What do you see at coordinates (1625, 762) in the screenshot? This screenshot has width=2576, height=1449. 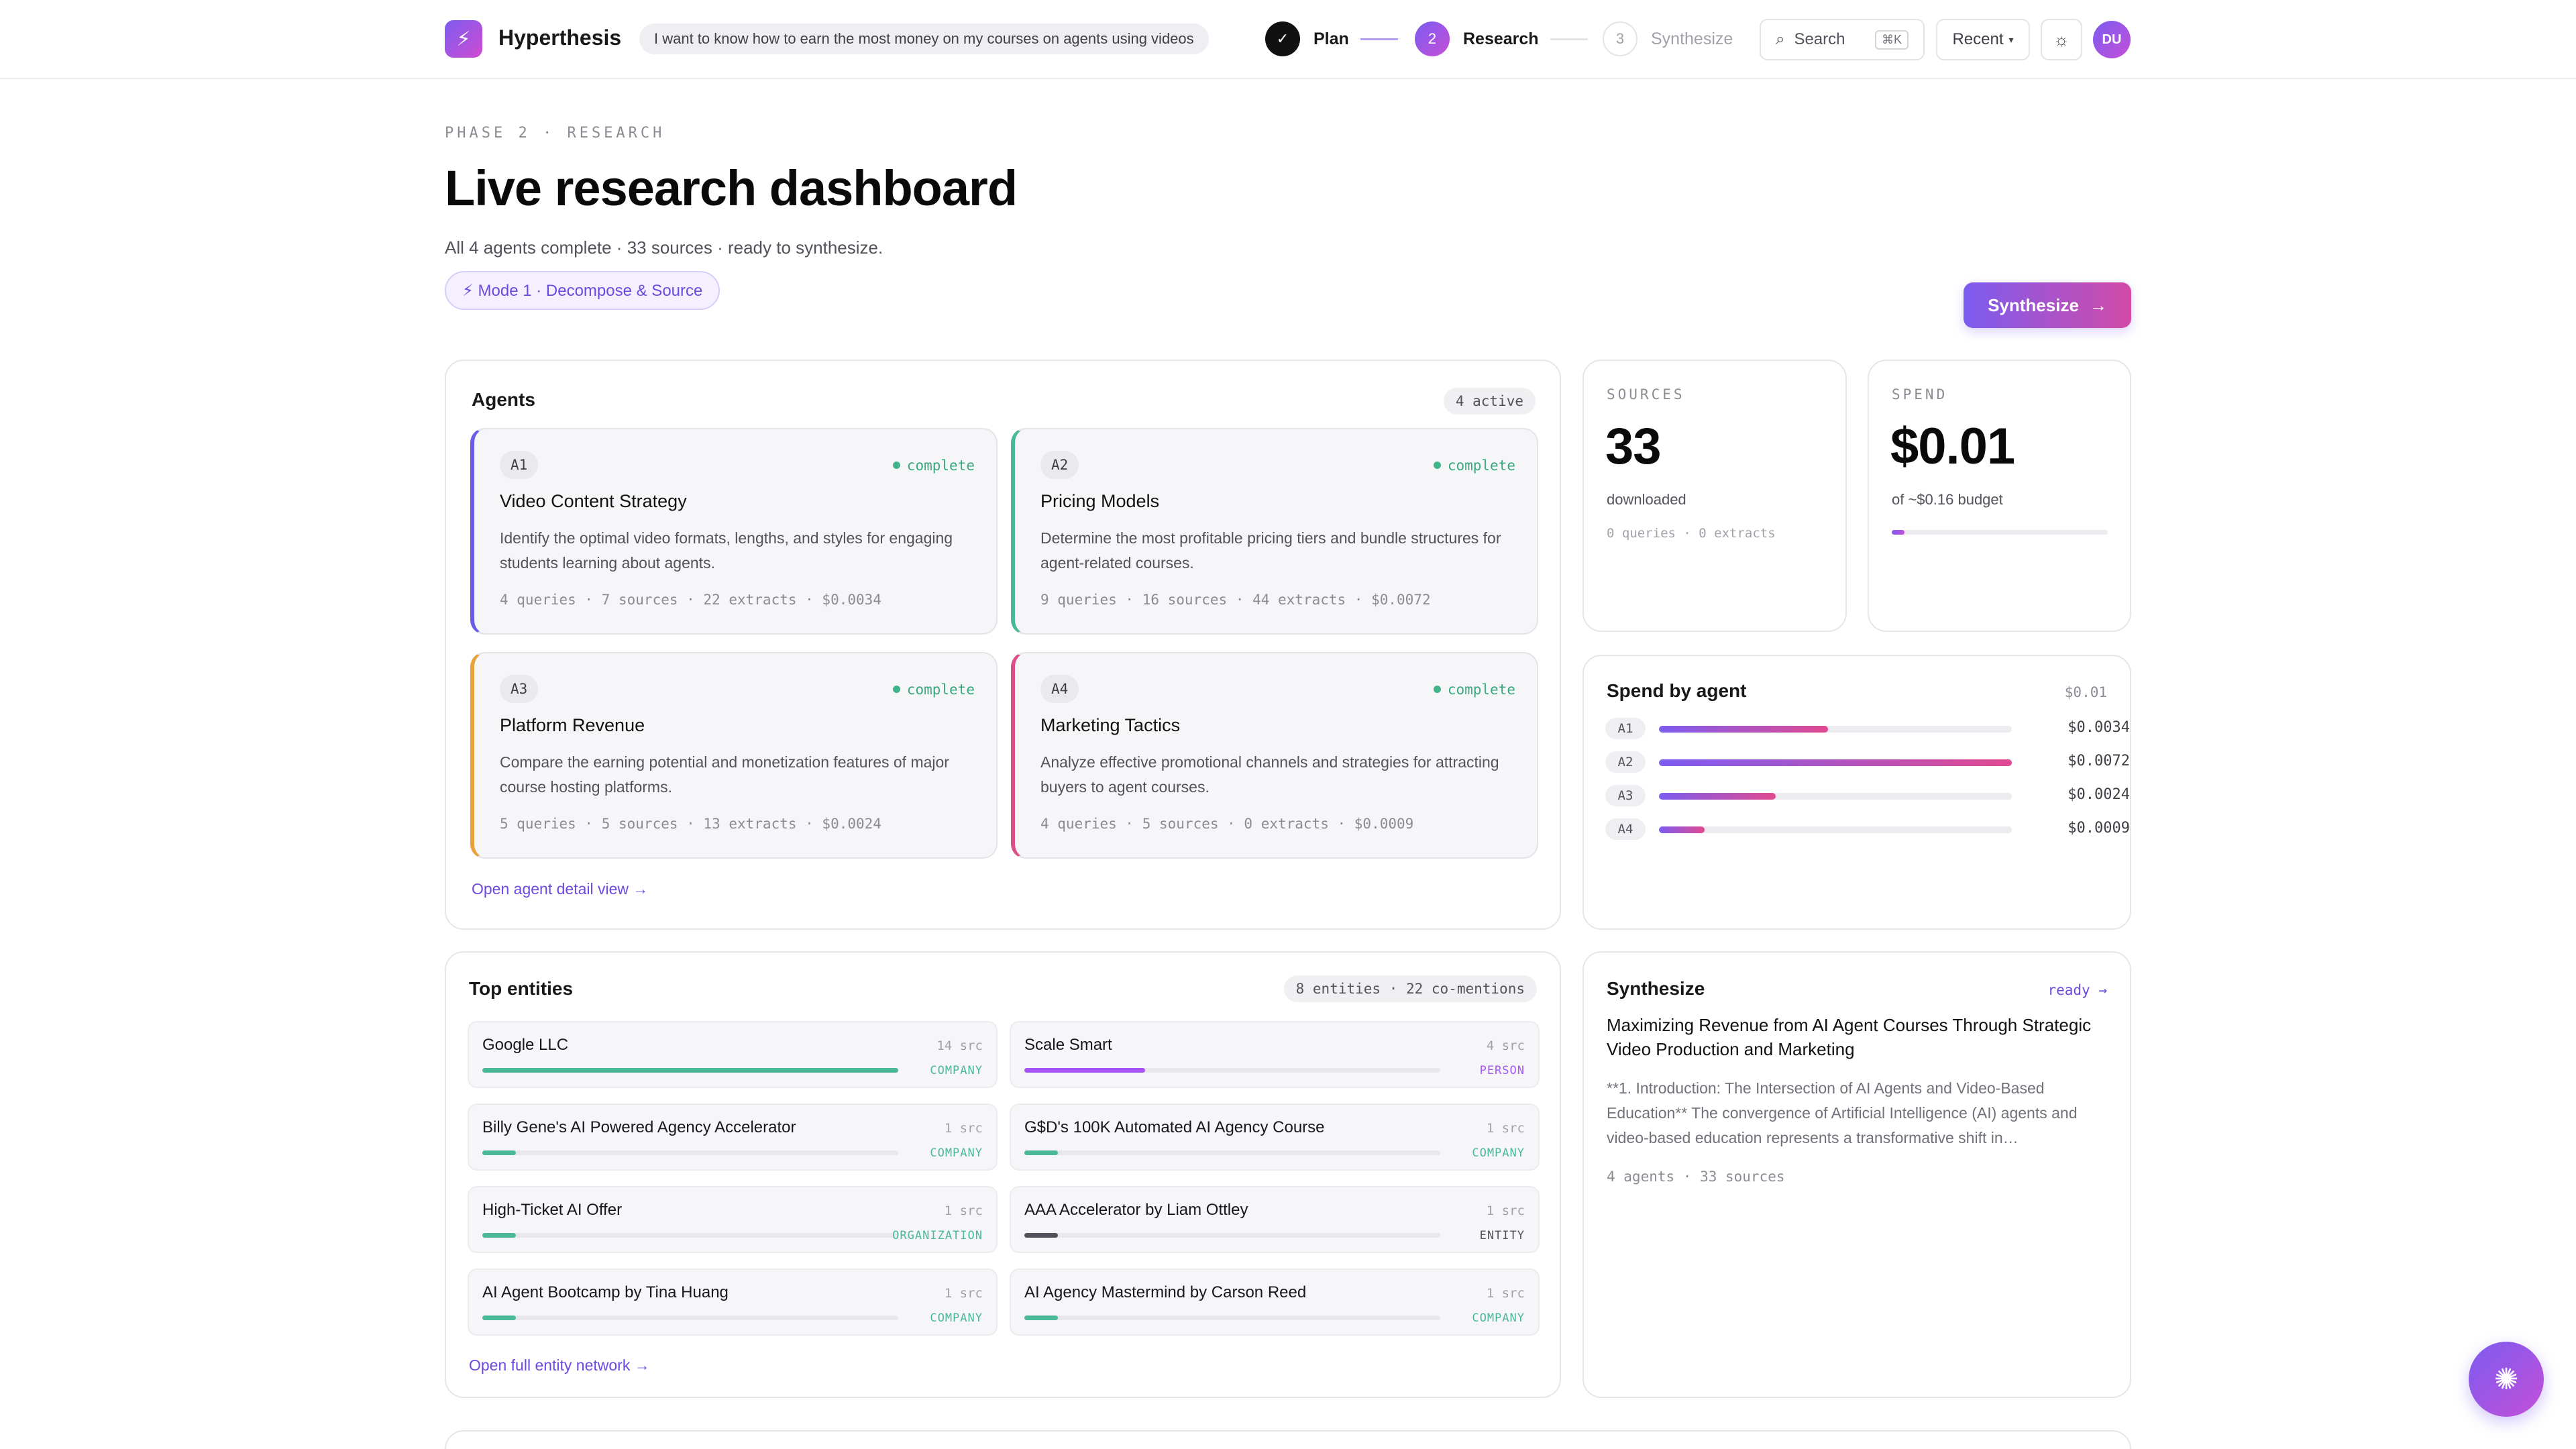 I see `agent-tag: A2` at bounding box center [1625, 762].